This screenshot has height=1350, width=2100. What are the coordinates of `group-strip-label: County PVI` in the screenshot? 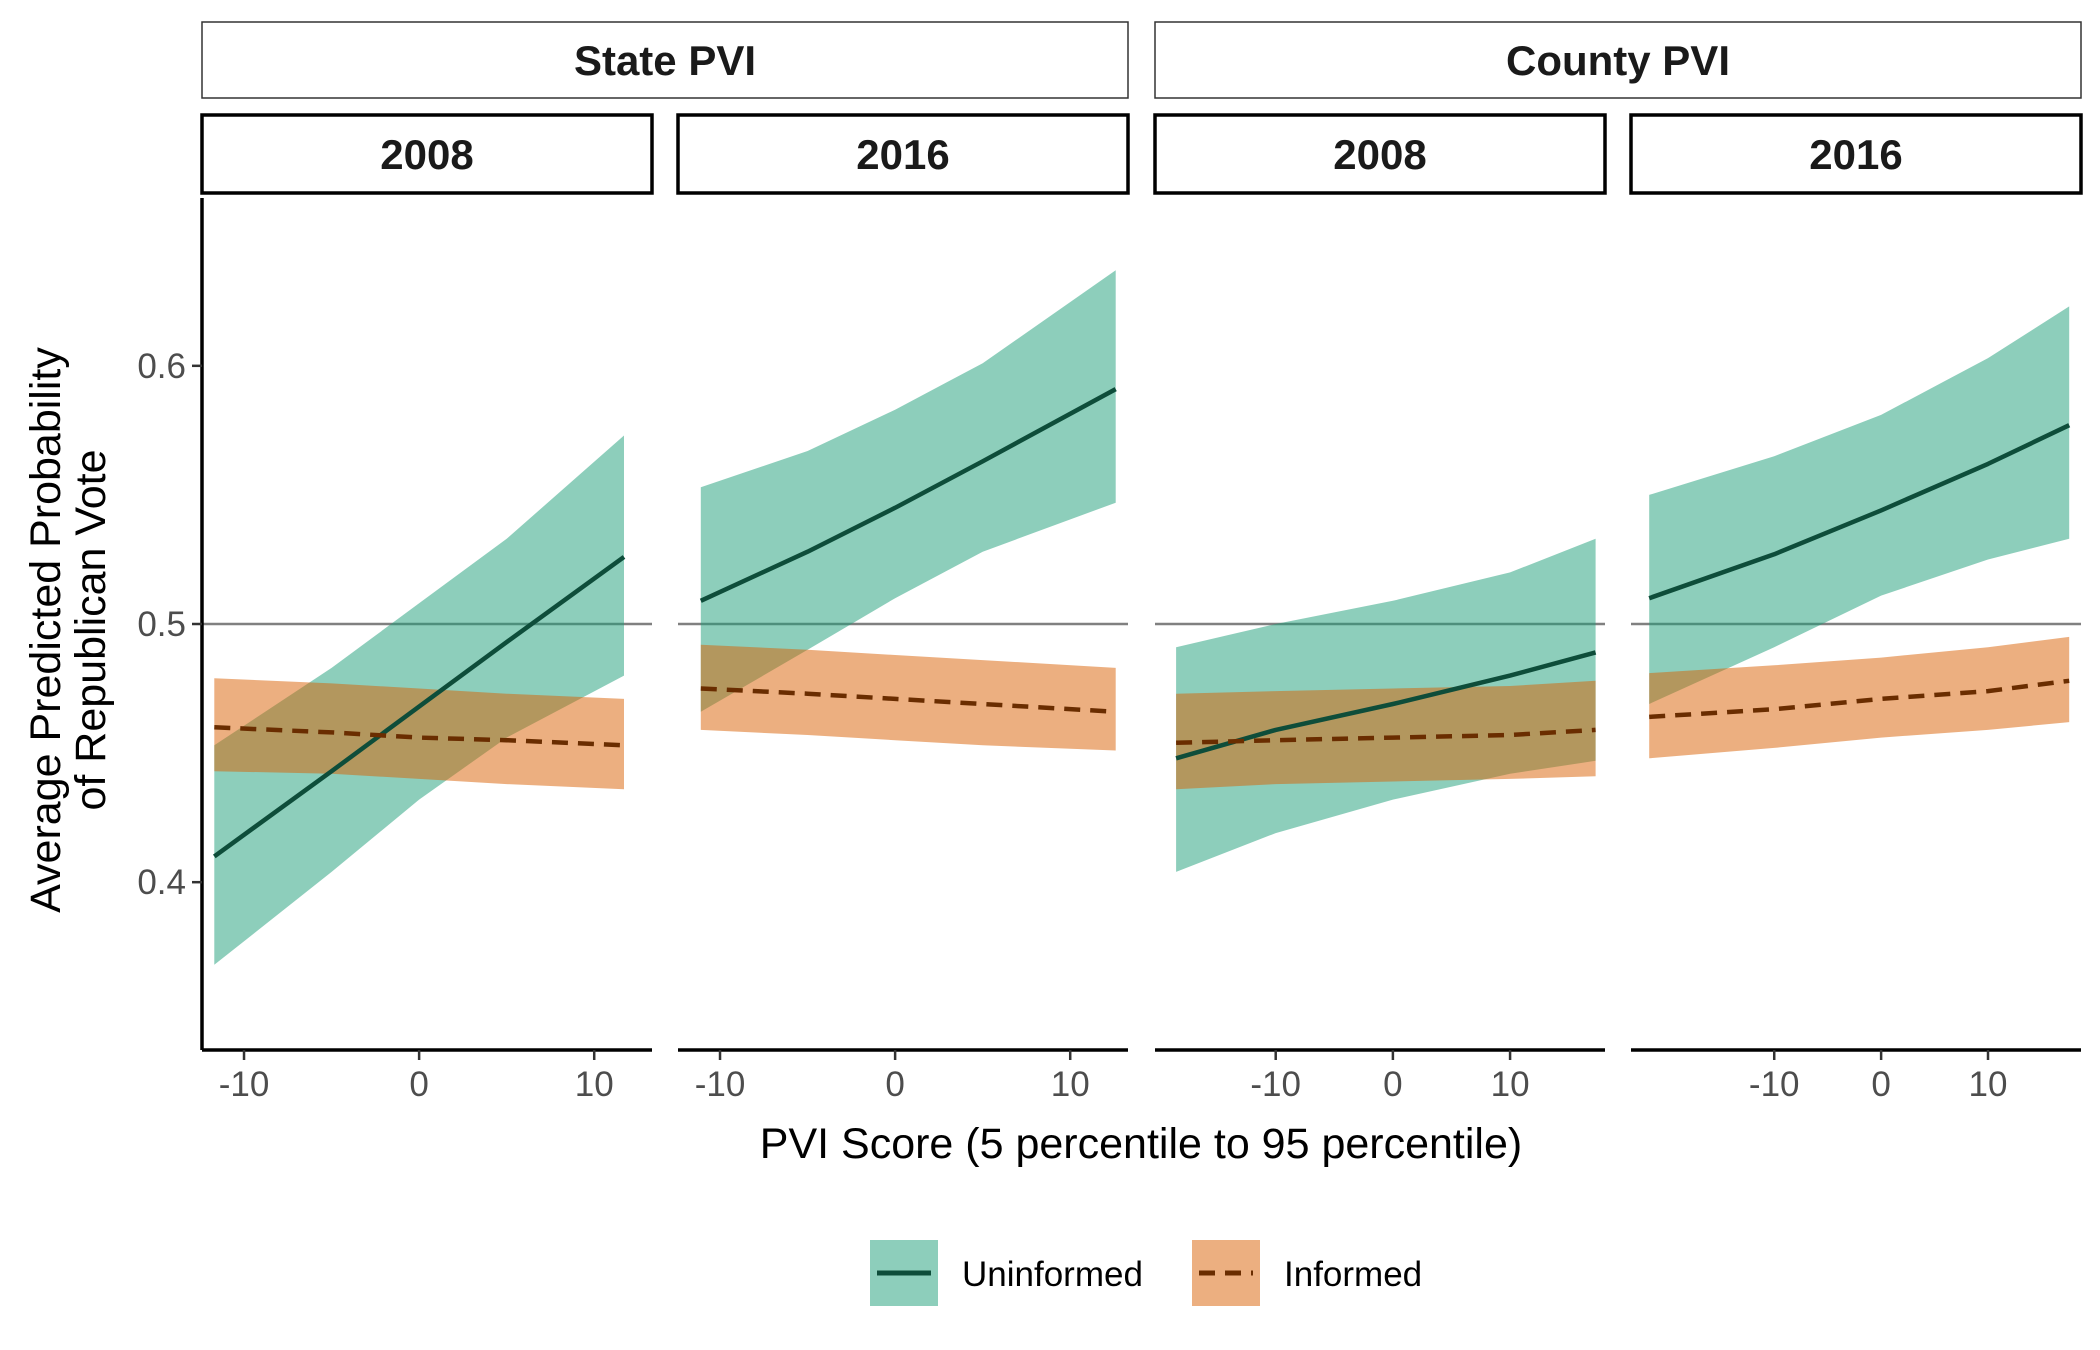 It's located at (1618, 60).